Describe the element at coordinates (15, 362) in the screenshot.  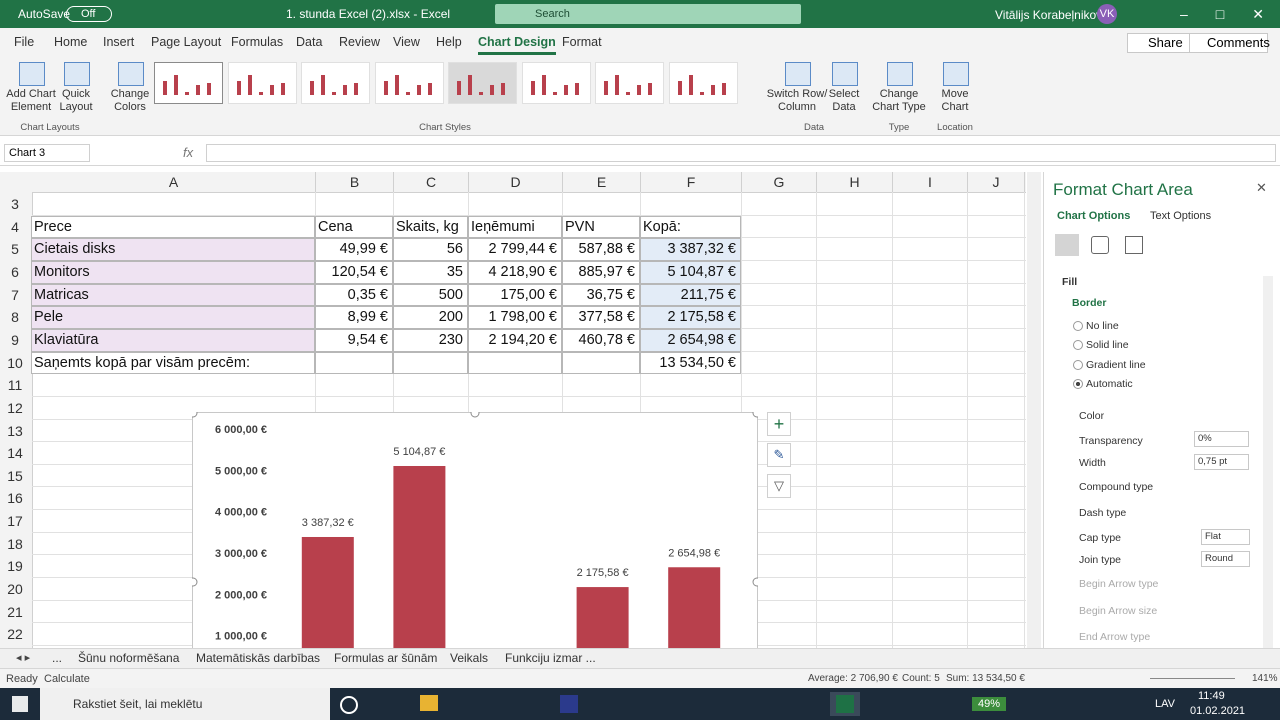
I see `row-header: 10` at that location.